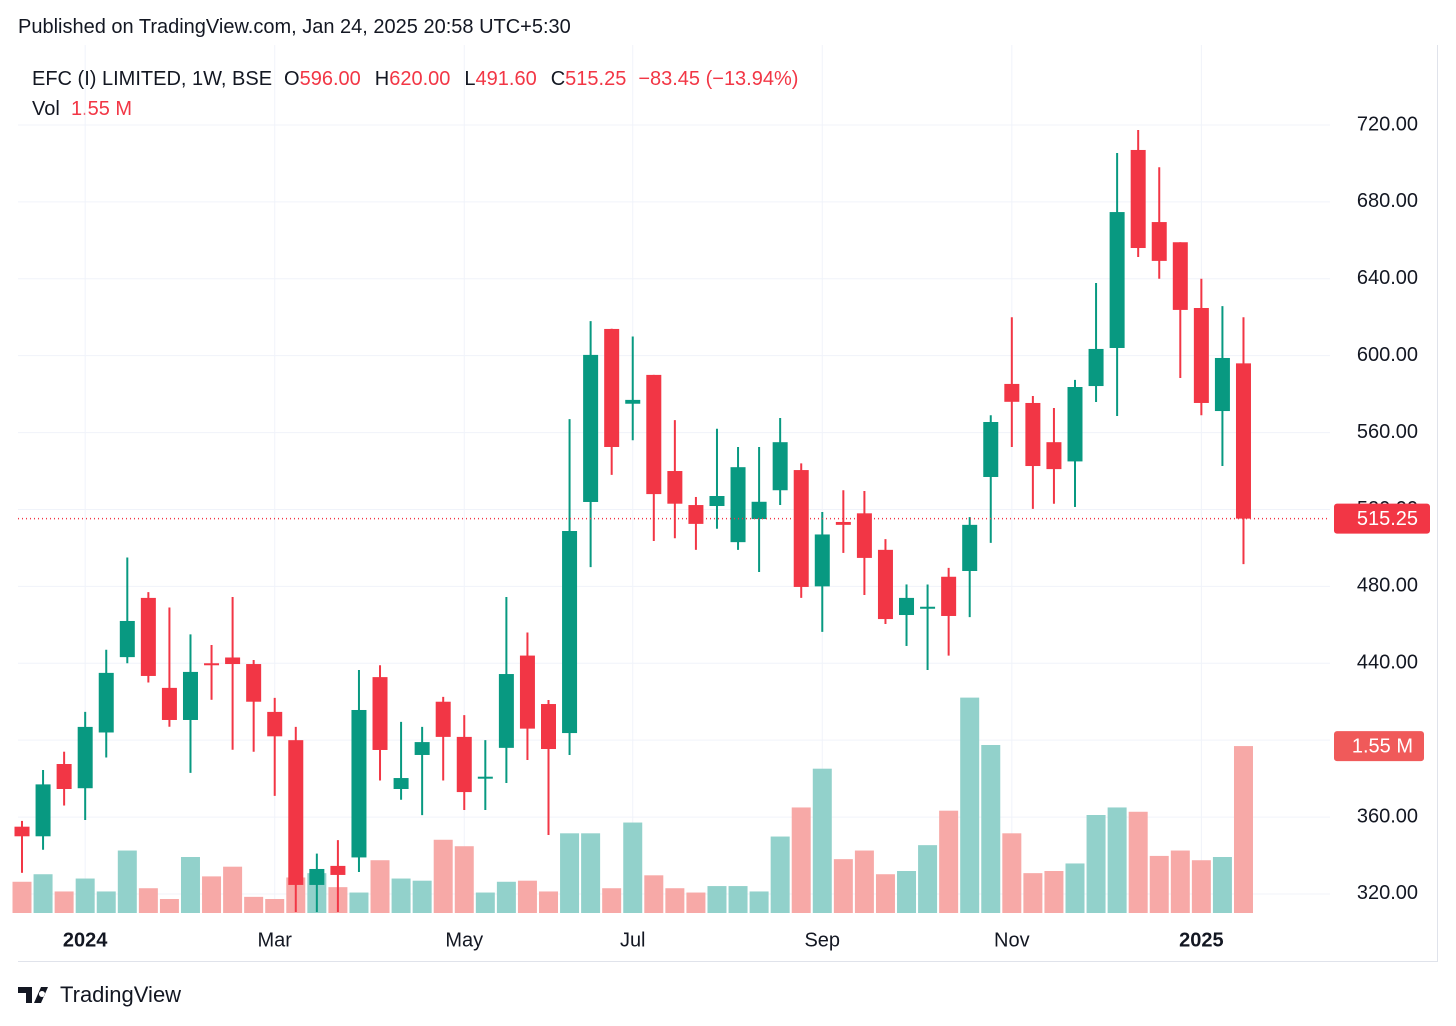 The height and width of the screenshot is (1026, 1456). What do you see at coordinates (382, 79) in the screenshot?
I see `field-key: H` at bounding box center [382, 79].